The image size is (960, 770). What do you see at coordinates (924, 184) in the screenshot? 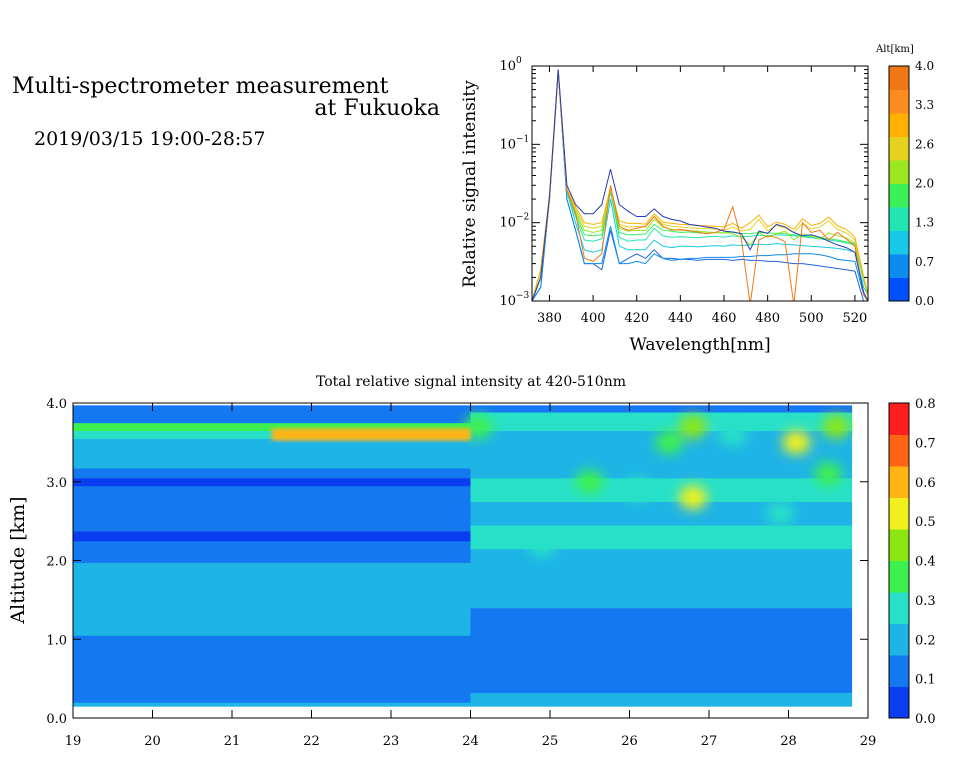
I see `colorbar-tick-label: 2.0` at bounding box center [924, 184].